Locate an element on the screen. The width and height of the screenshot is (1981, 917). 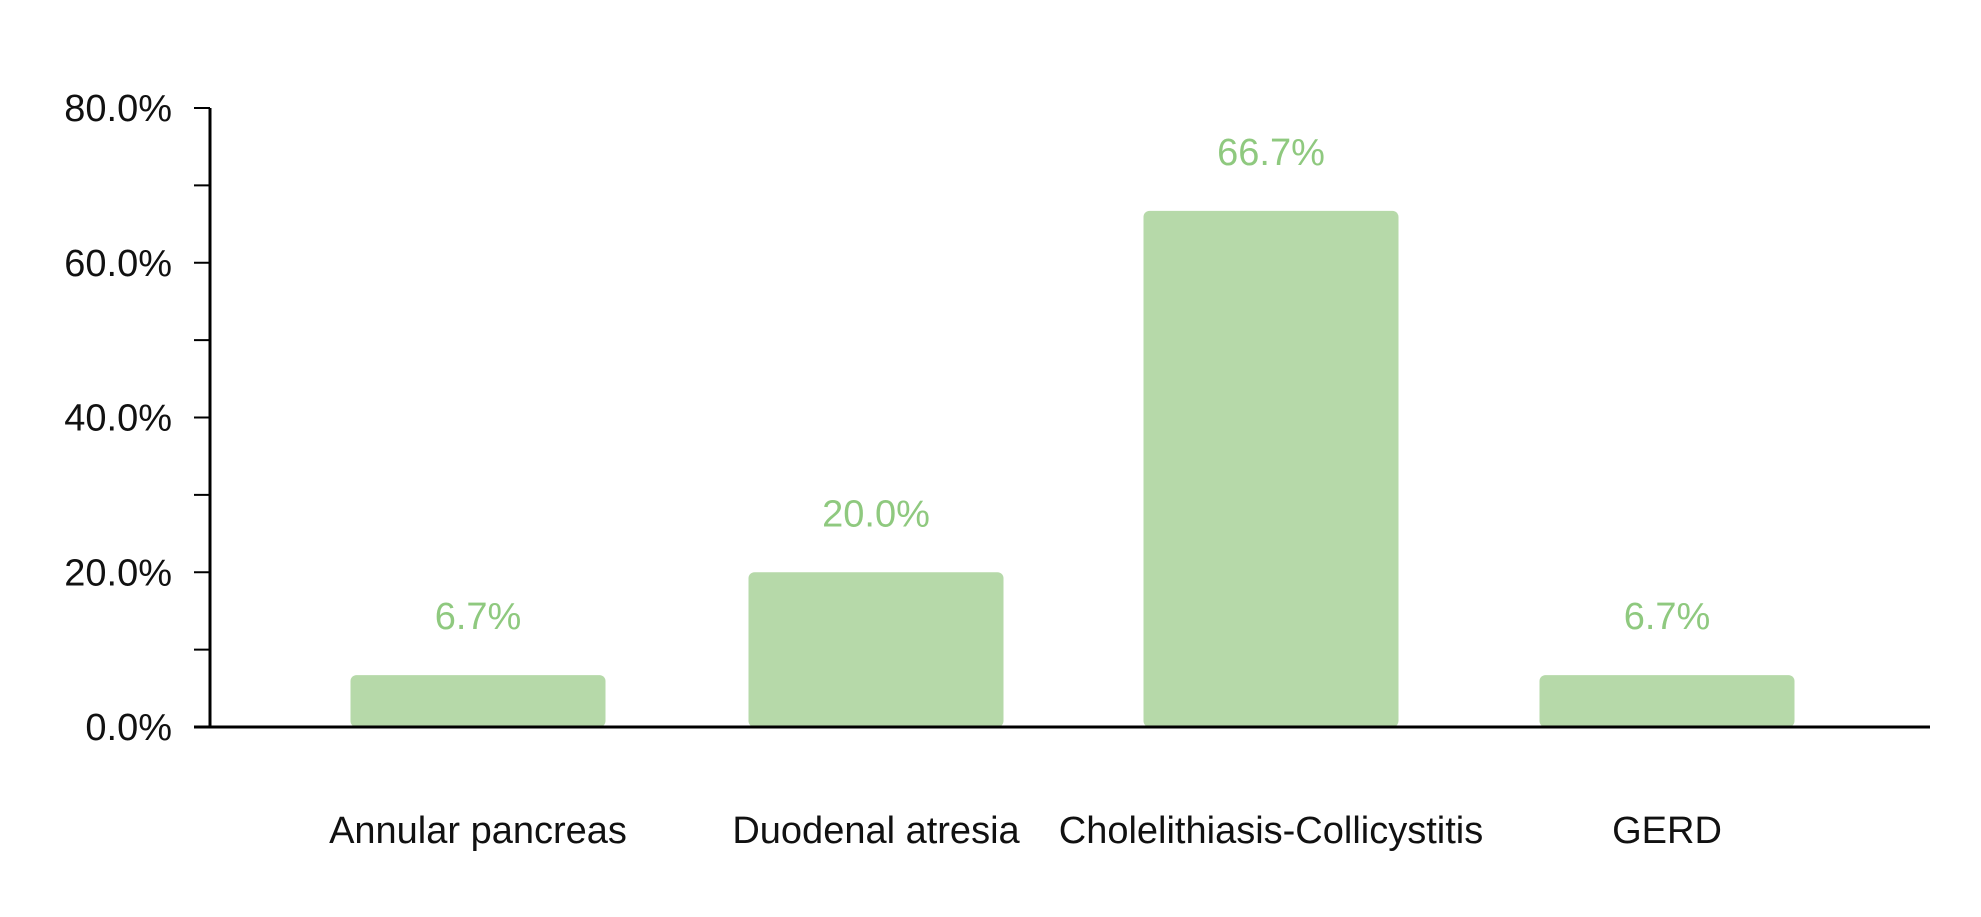
y-tick-label: 40.0% is located at coordinates (118, 419).